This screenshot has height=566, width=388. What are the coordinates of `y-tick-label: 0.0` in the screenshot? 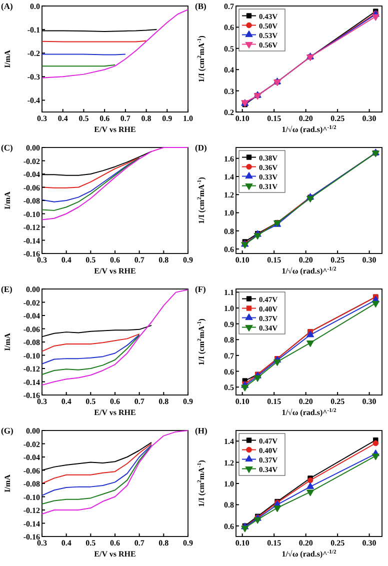 It's located at (35, 6).